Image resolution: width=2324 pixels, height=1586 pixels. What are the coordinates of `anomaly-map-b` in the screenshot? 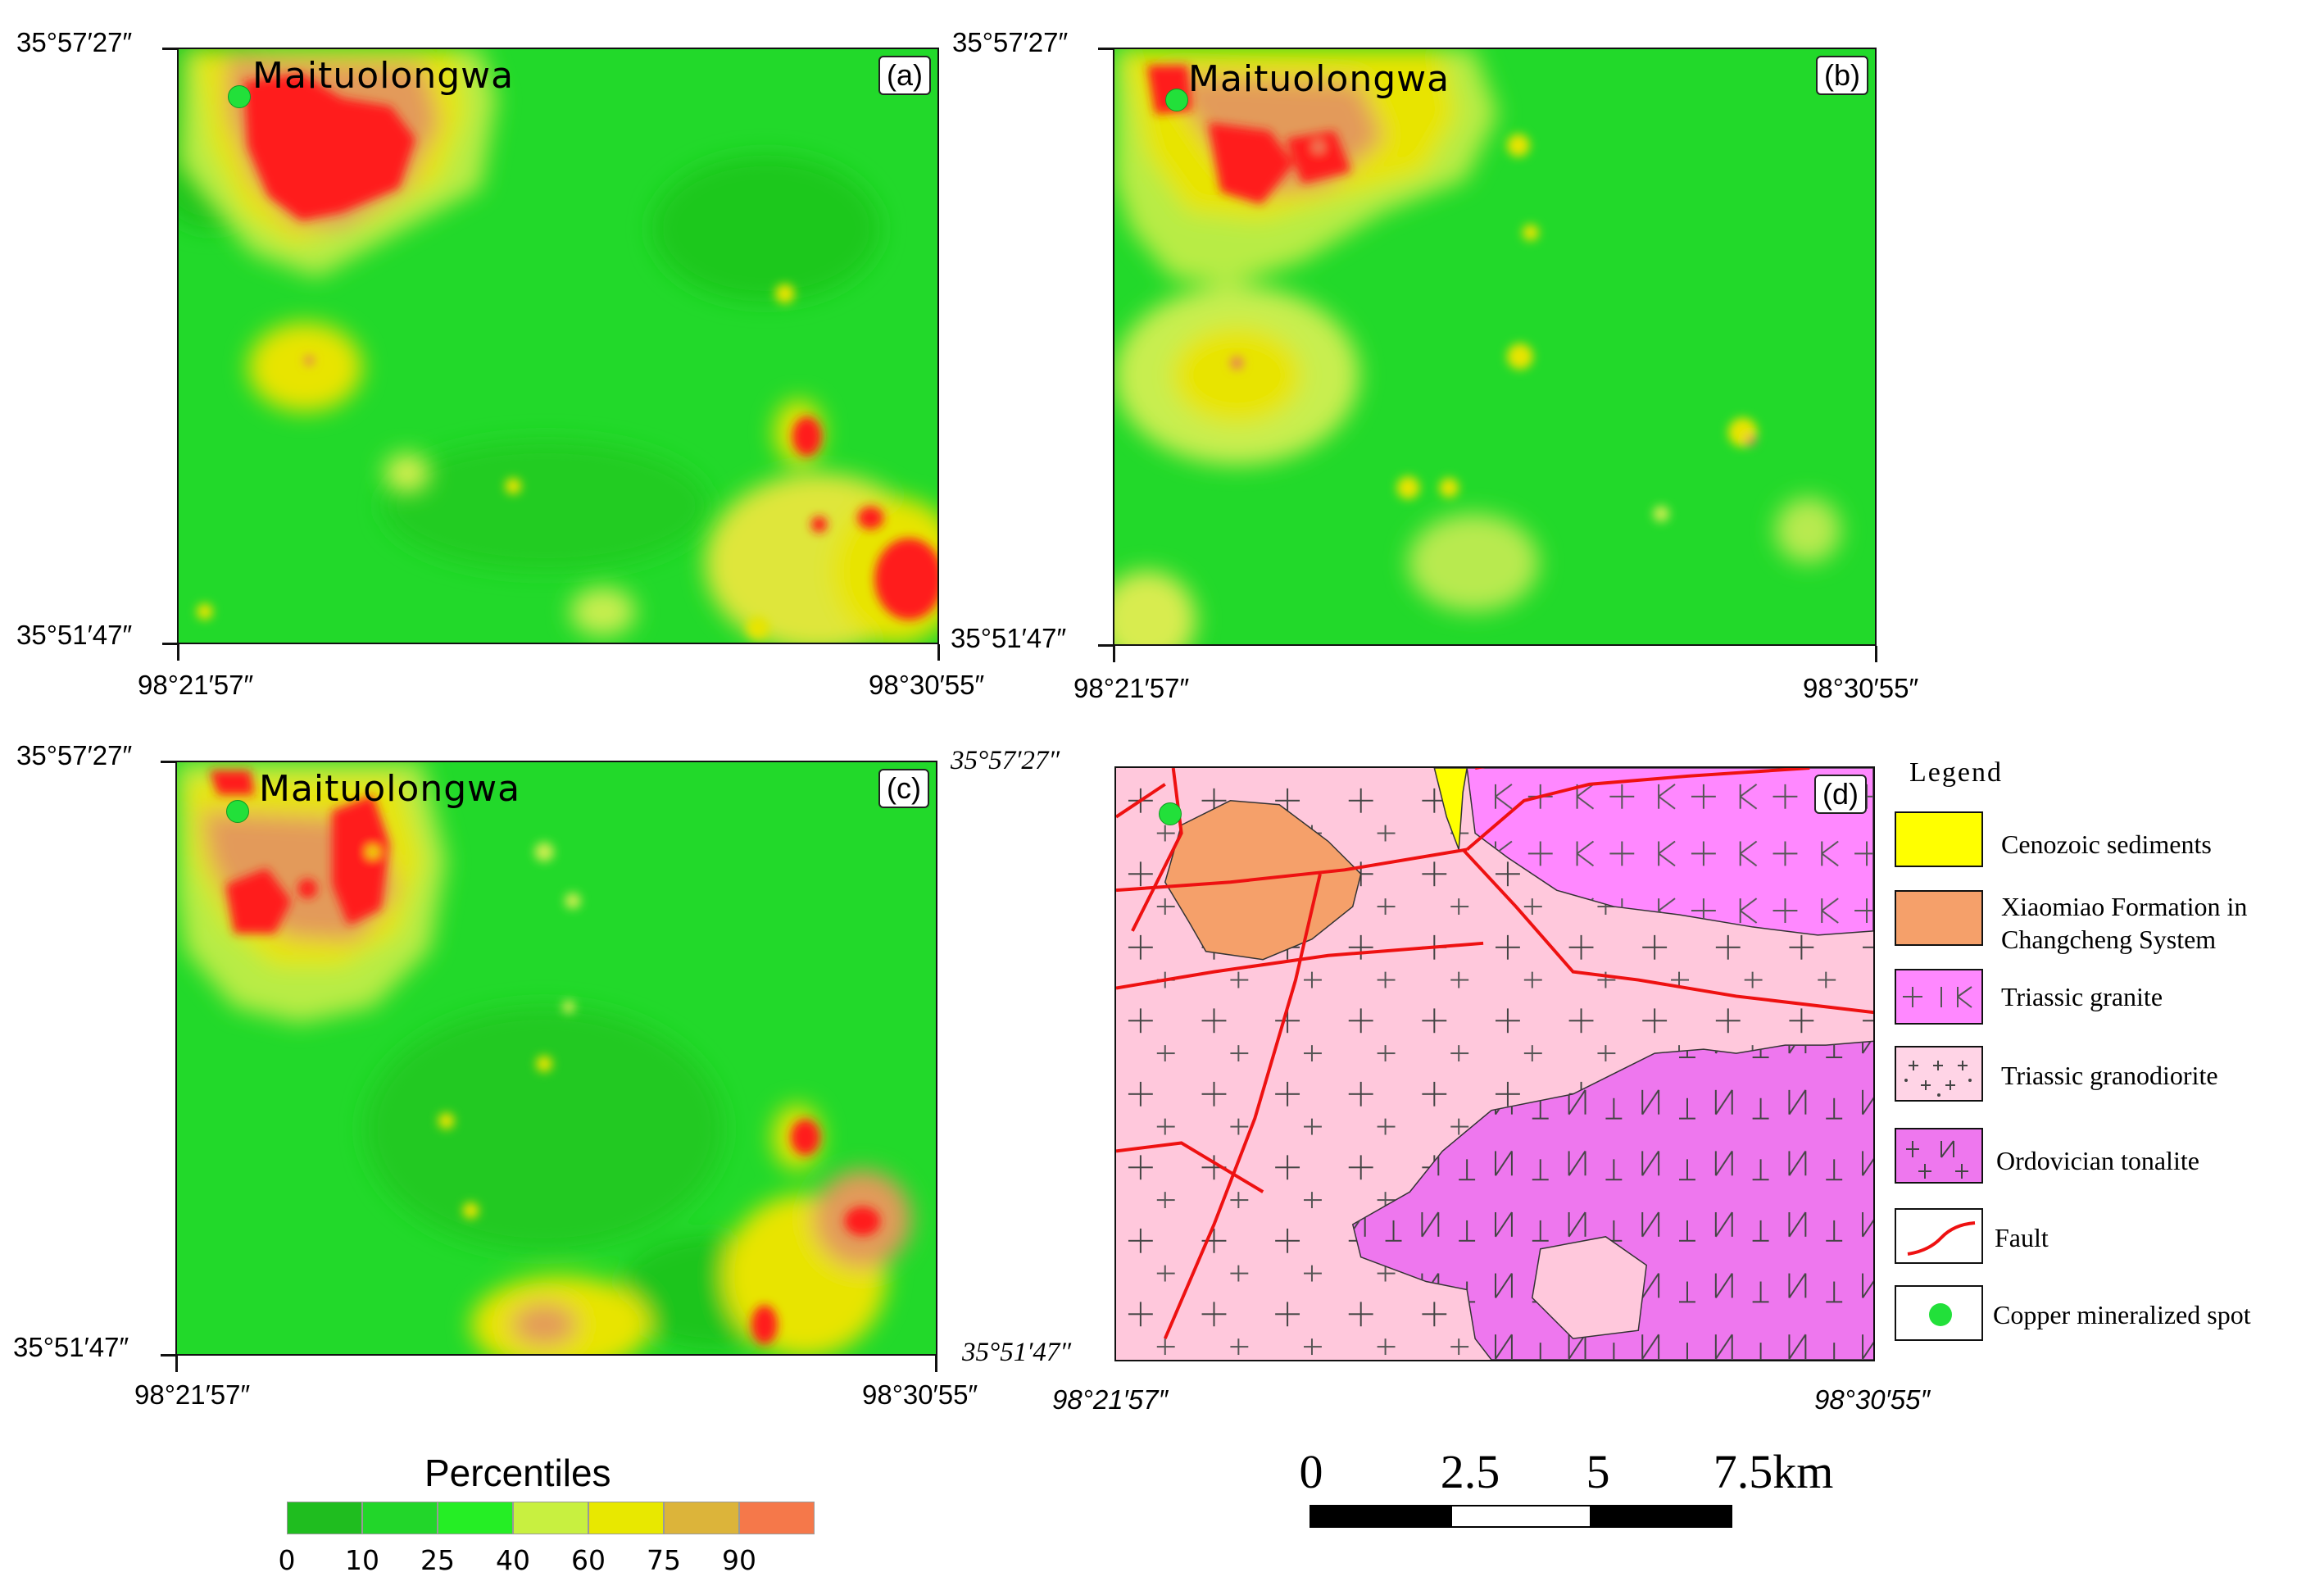 It's located at (1494, 347).